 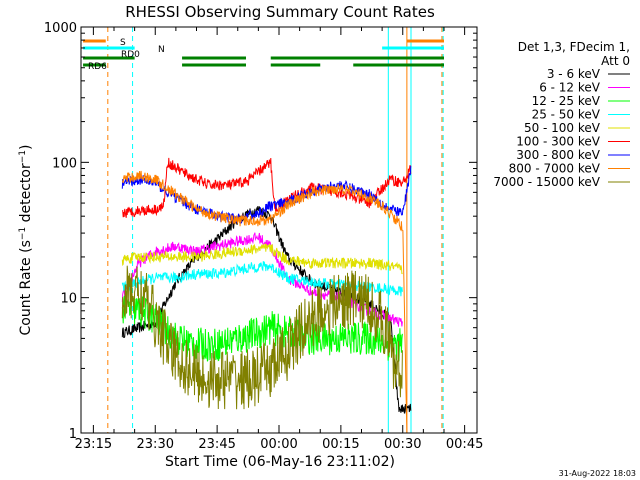 What do you see at coordinates (597, 473) in the screenshot?
I see `footer-date: 31-Aug-2022 18:03` at bounding box center [597, 473].